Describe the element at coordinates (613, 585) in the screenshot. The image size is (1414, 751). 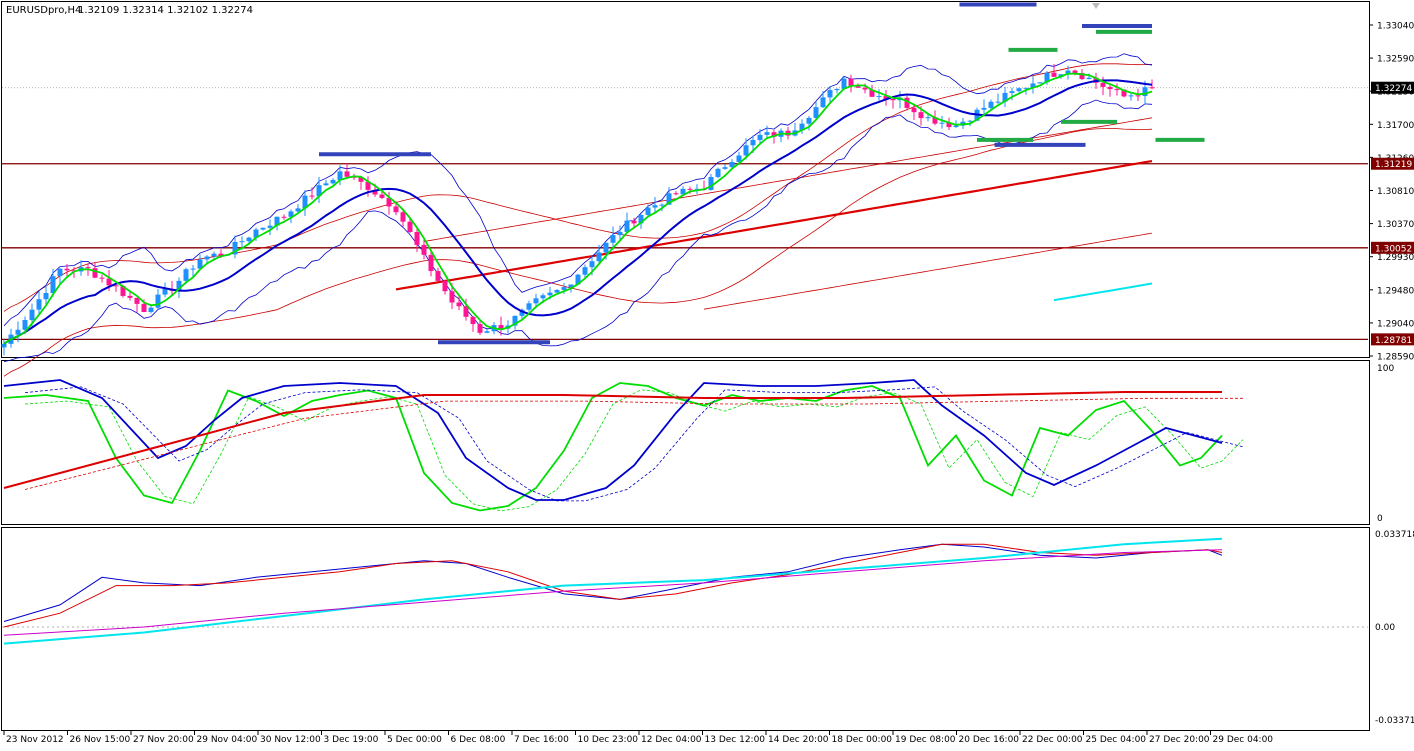
I see `macd-red-line` at that location.